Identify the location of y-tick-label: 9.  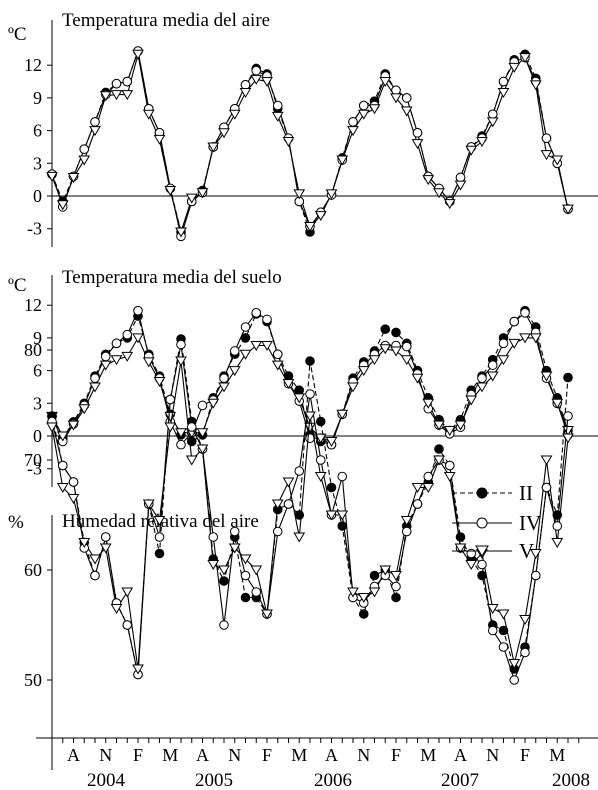
(37, 338).